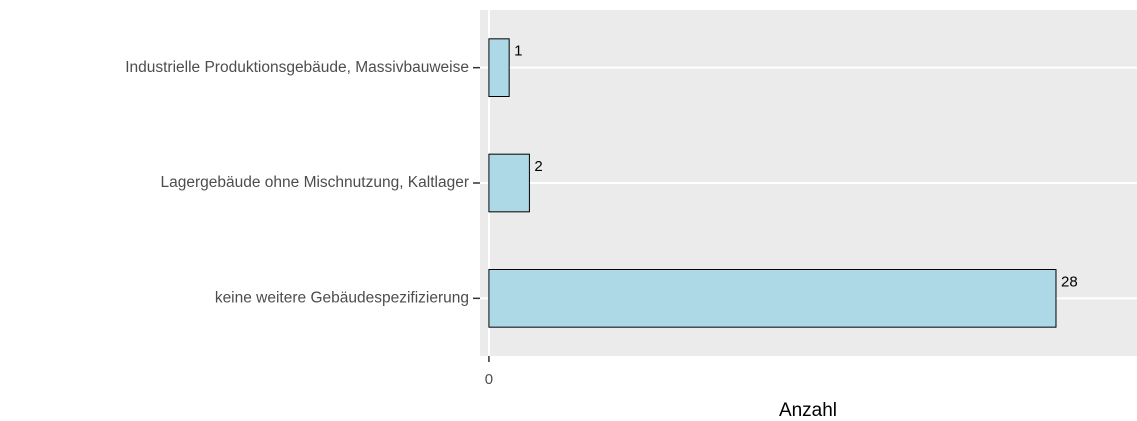 This screenshot has width=1137, height=421. What do you see at coordinates (518, 51) in the screenshot?
I see `data-label: 1` at bounding box center [518, 51].